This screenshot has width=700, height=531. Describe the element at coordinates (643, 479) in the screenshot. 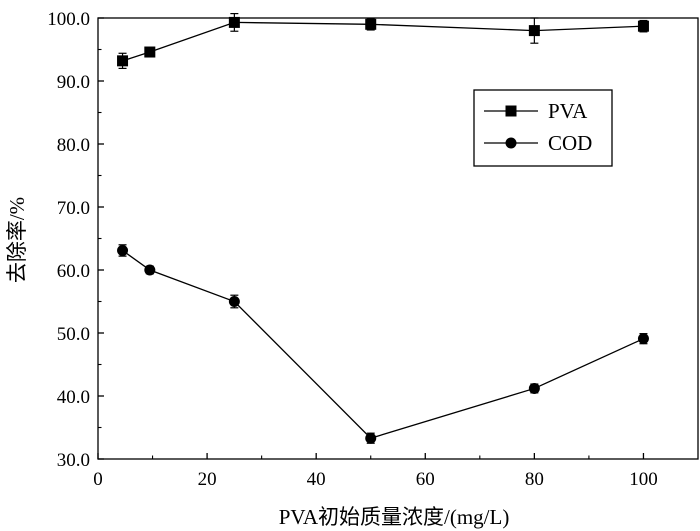

I see `x-tick-label: 100` at that location.